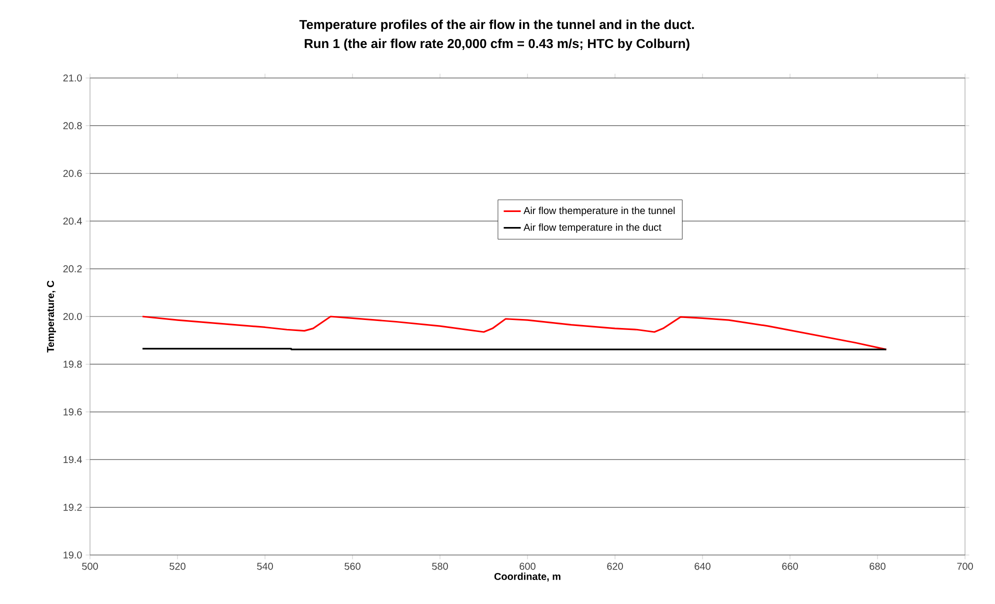 The width and height of the screenshot is (995, 604). What do you see at coordinates (90, 566) in the screenshot?
I see `x-tick-label: 500` at bounding box center [90, 566].